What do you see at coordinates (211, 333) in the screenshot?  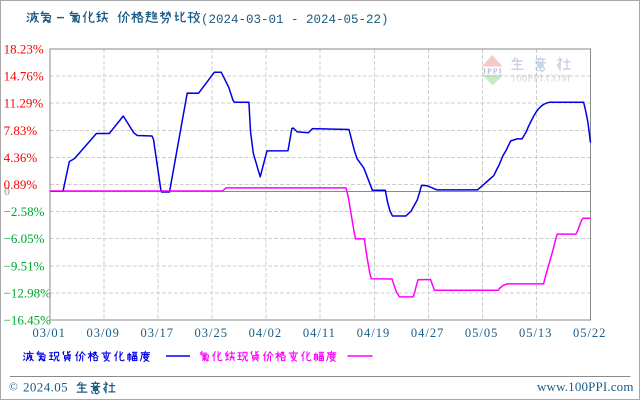 I see `svg-text: 03/25` at bounding box center [211, 333].